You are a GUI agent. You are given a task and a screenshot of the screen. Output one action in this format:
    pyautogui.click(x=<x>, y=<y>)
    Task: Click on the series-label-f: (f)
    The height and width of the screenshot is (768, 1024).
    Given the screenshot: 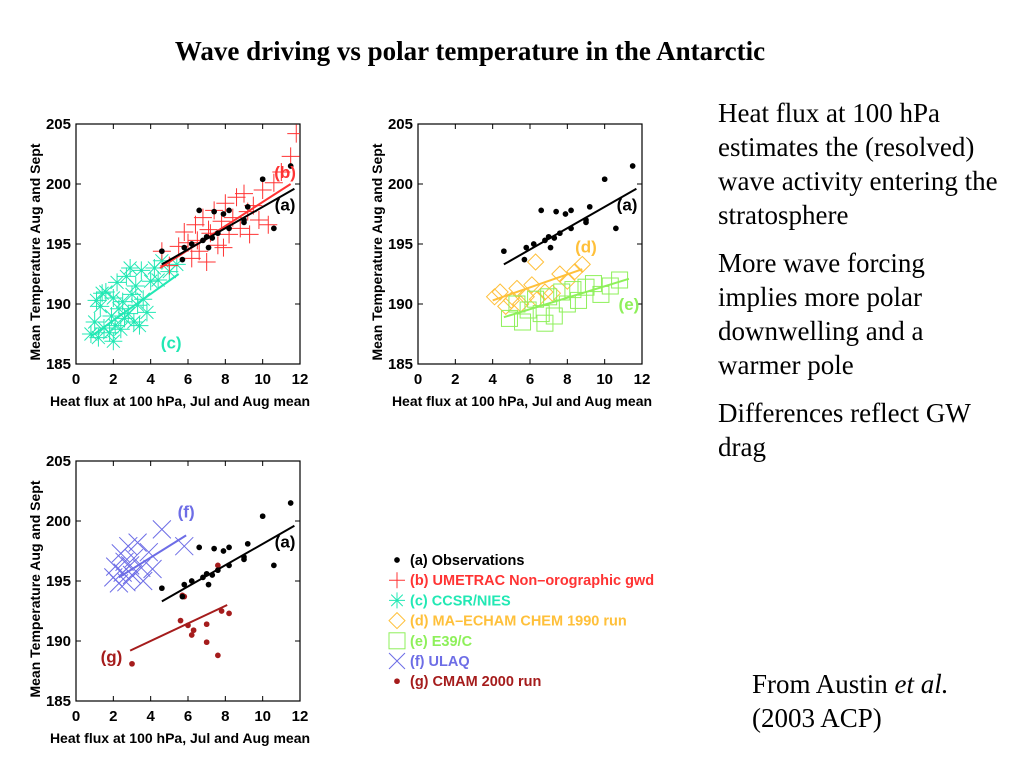 What is the action you would take?
    pyautogui.click(x=186, y=511)
    